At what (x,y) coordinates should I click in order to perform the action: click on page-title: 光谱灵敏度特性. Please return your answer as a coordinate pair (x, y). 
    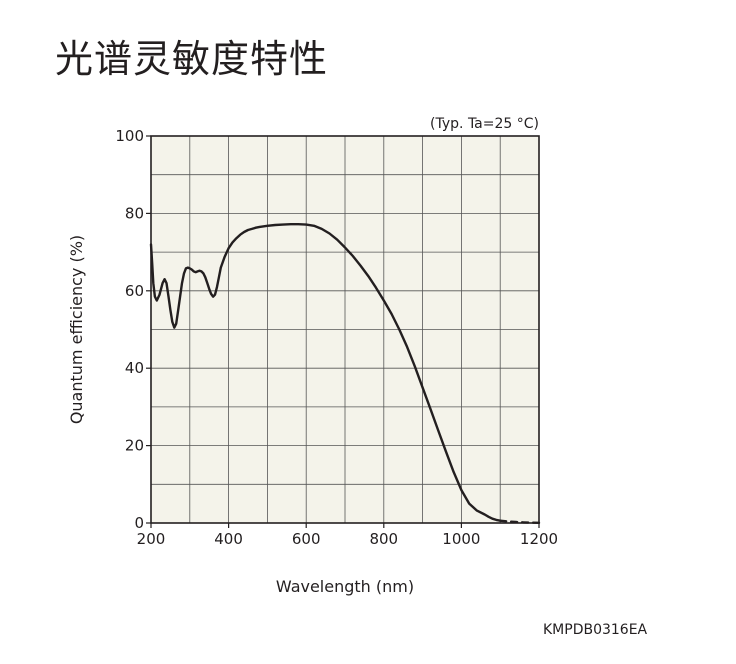
    Looking at the image, I should click on (192, 59).